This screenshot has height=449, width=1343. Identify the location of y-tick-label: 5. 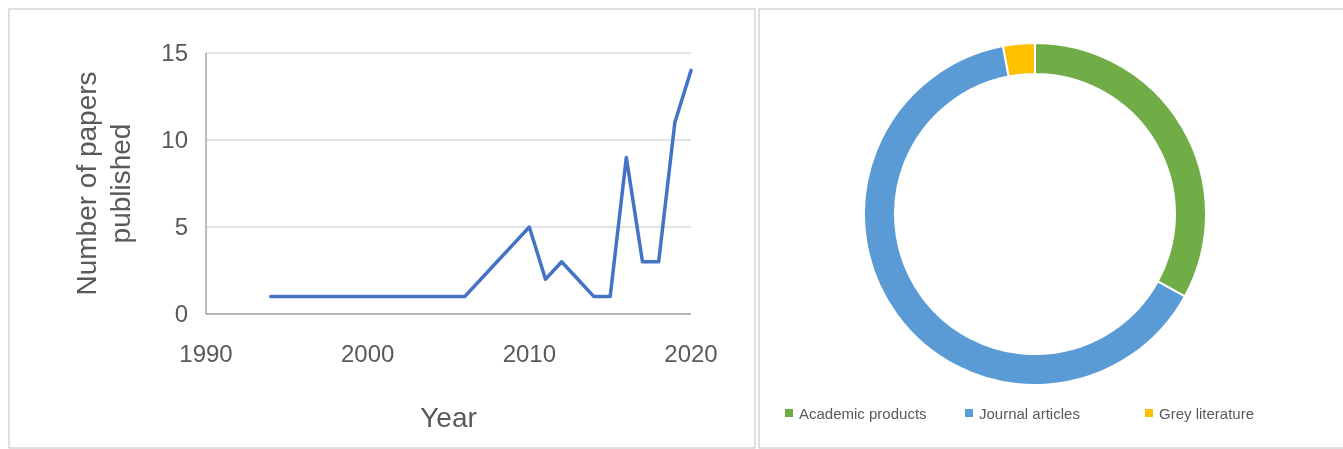
(181, 227).